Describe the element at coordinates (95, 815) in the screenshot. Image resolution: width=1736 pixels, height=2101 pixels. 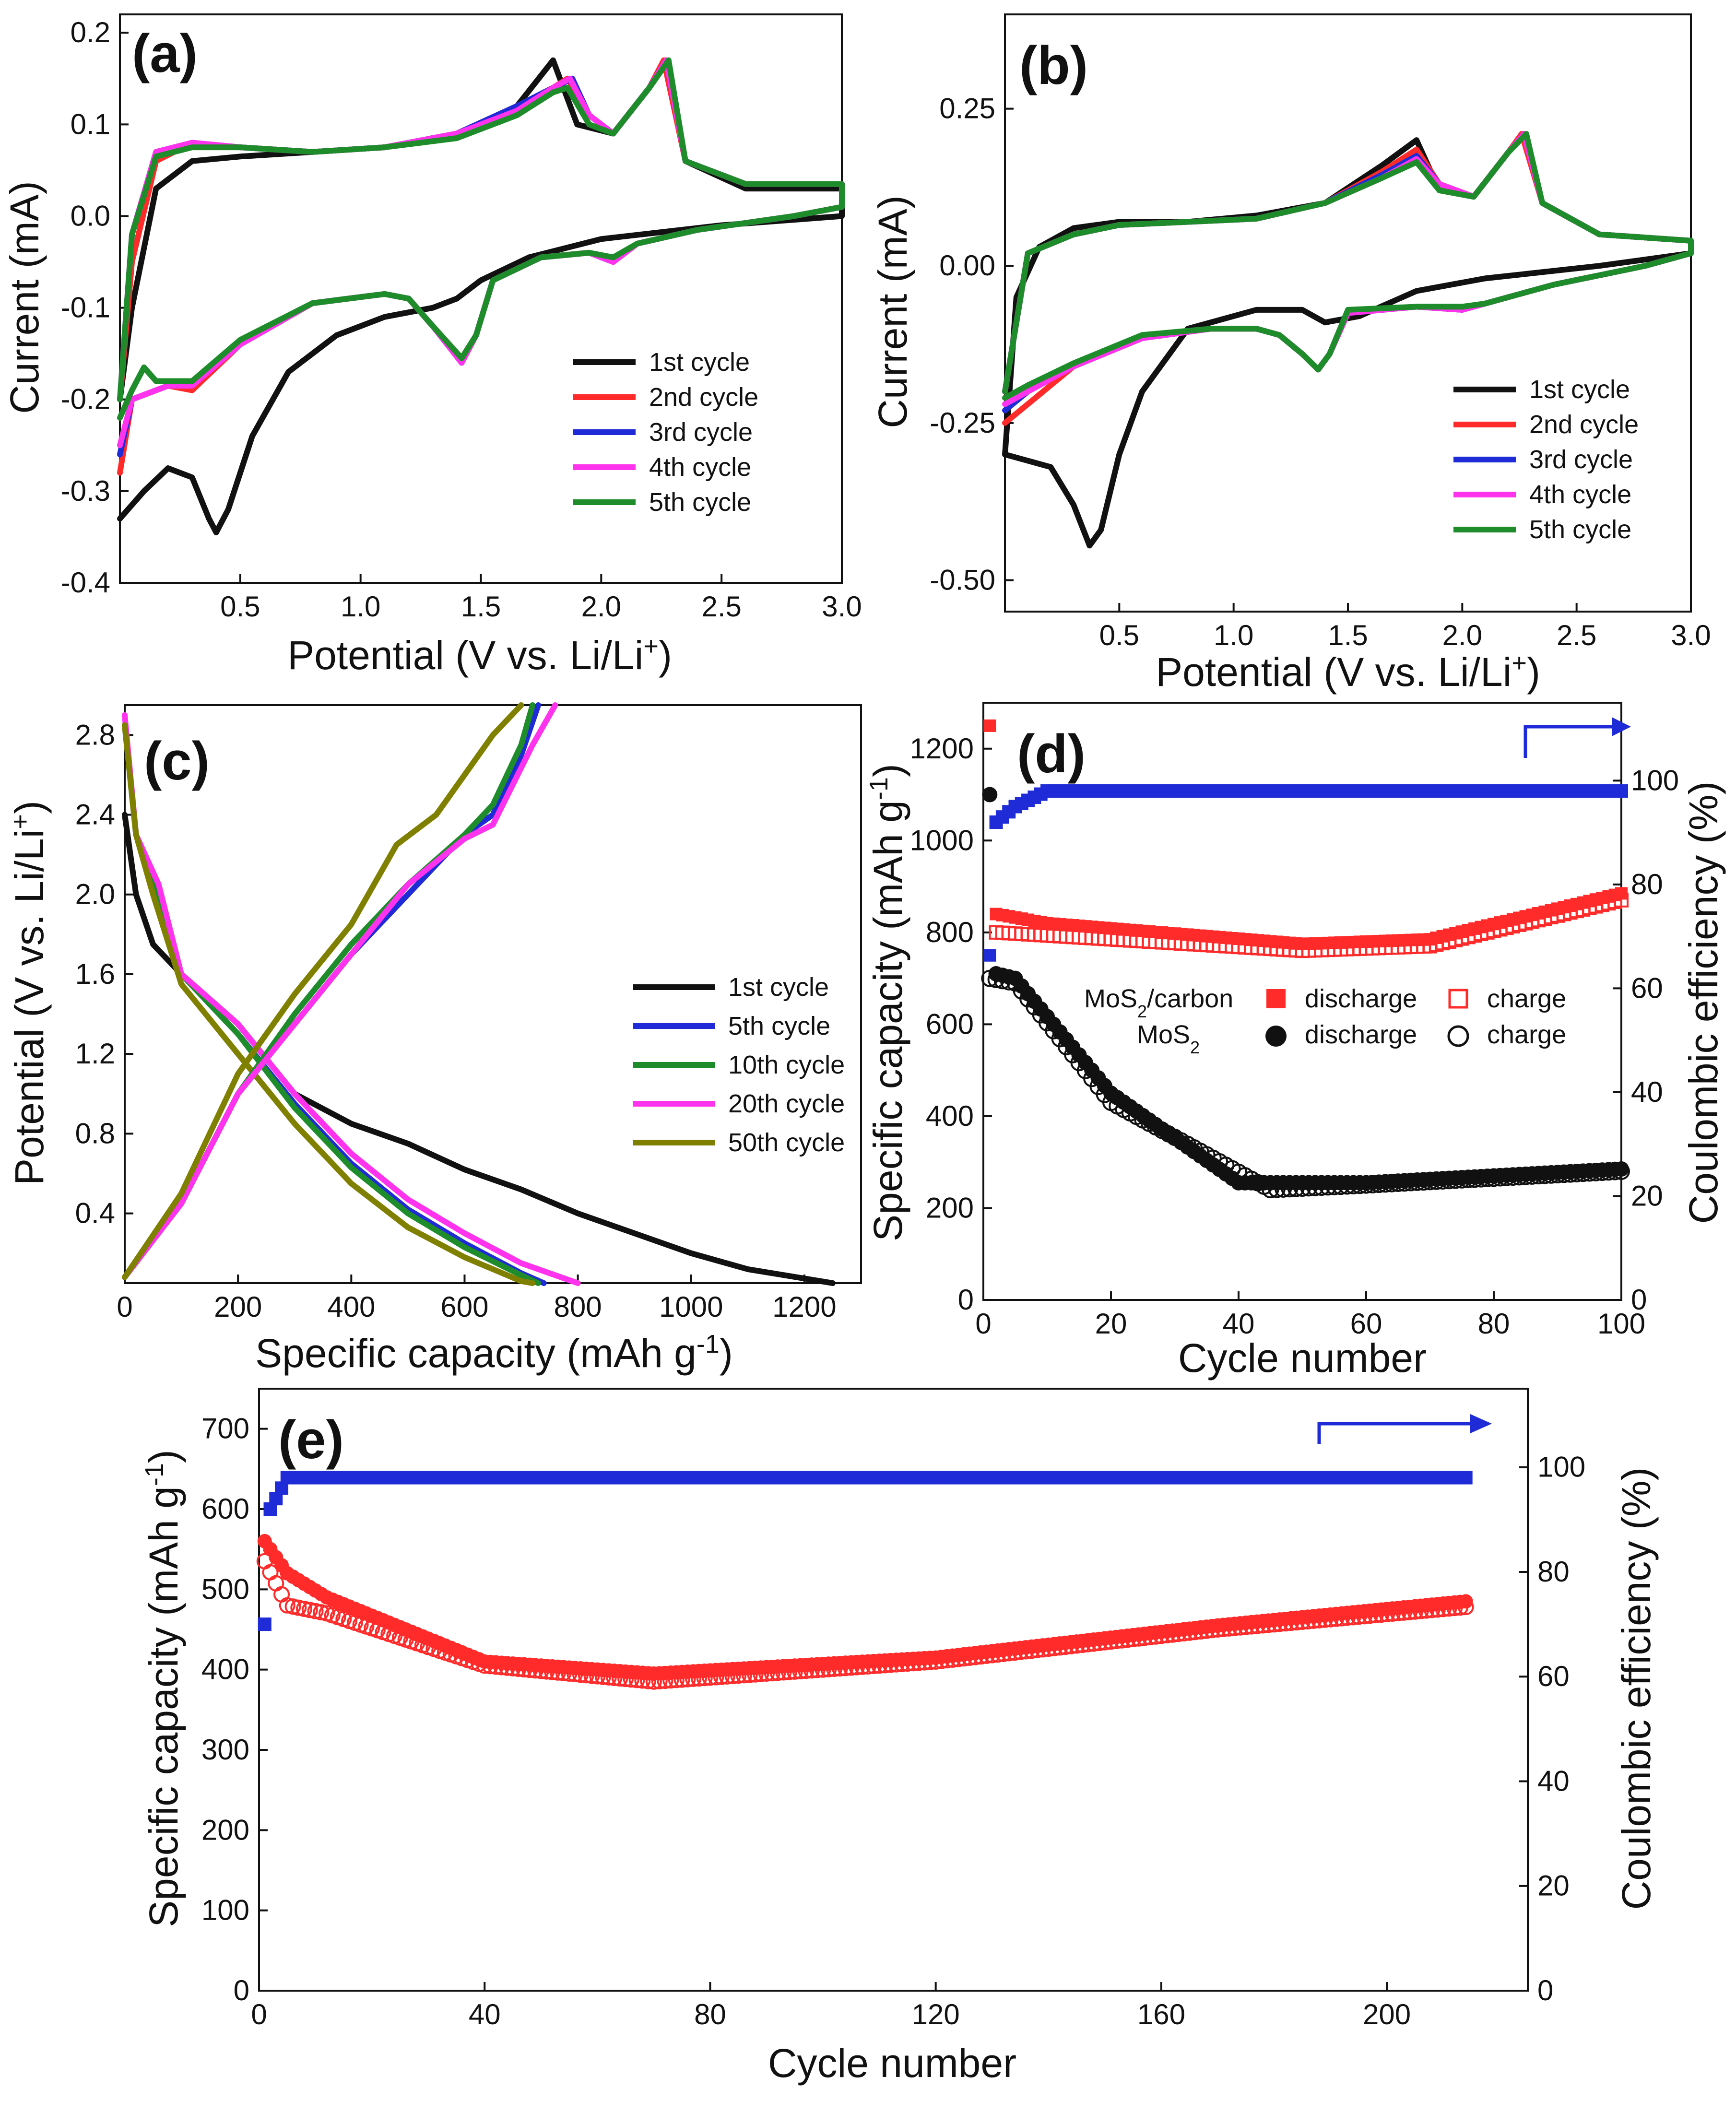
I see `panel-c-ytick-label: 2.4` at that location.